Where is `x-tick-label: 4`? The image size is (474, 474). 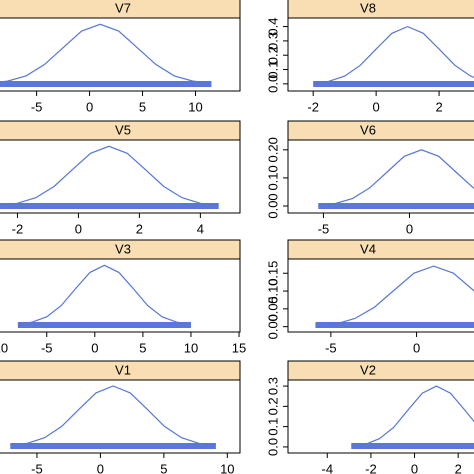
x-tick-label: 4 is located at coordinates (200, 228).